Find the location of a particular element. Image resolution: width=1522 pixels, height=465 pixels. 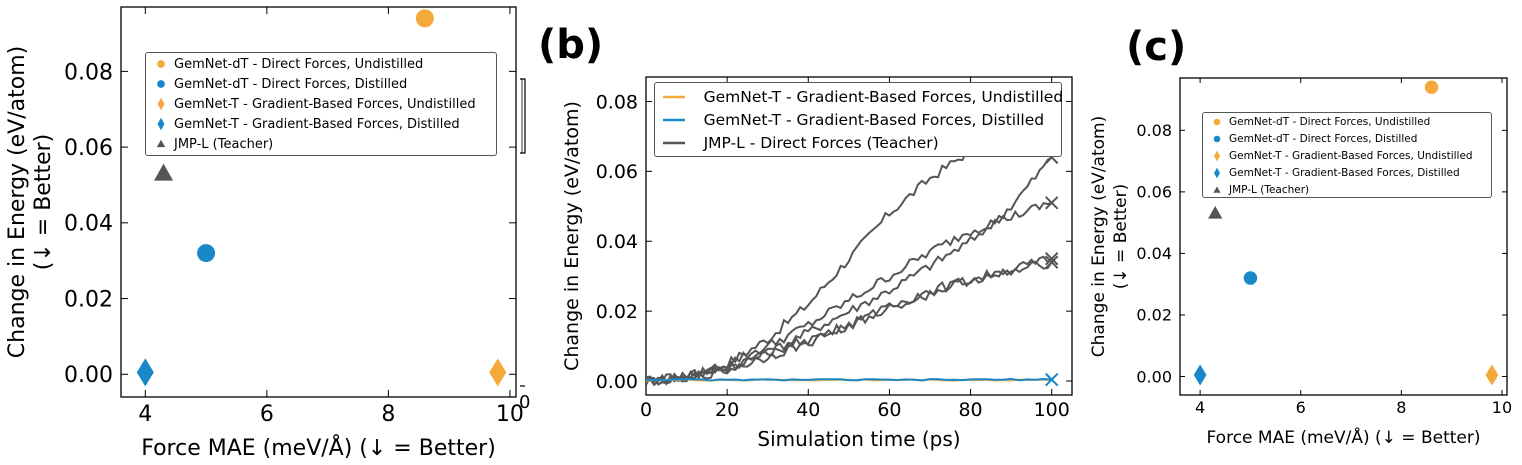

panel-label-c: (c) is located at coordinates (1156, 47).